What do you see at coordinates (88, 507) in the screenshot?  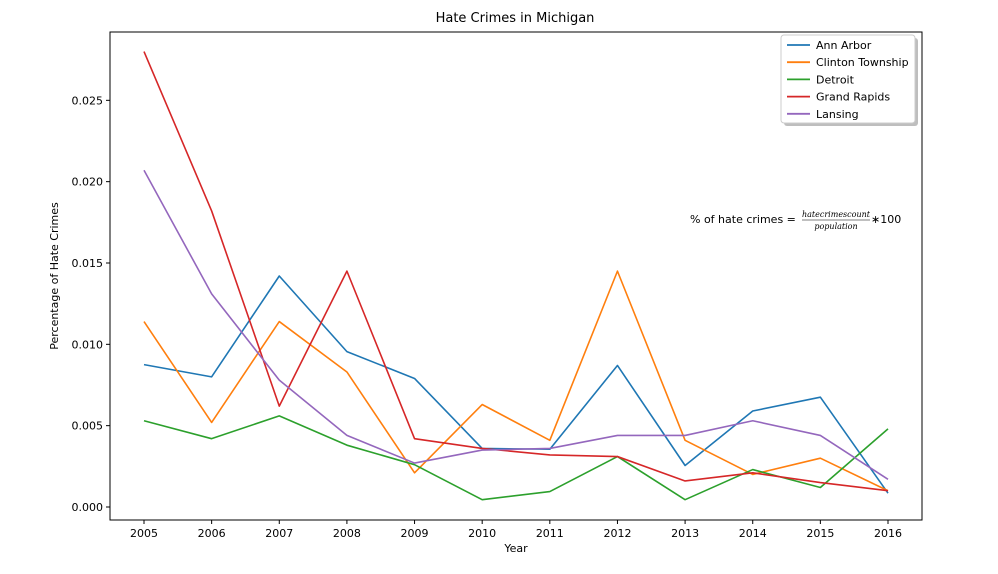 I see `y-tick-label: 0.000` at bounding box center [88, 507].